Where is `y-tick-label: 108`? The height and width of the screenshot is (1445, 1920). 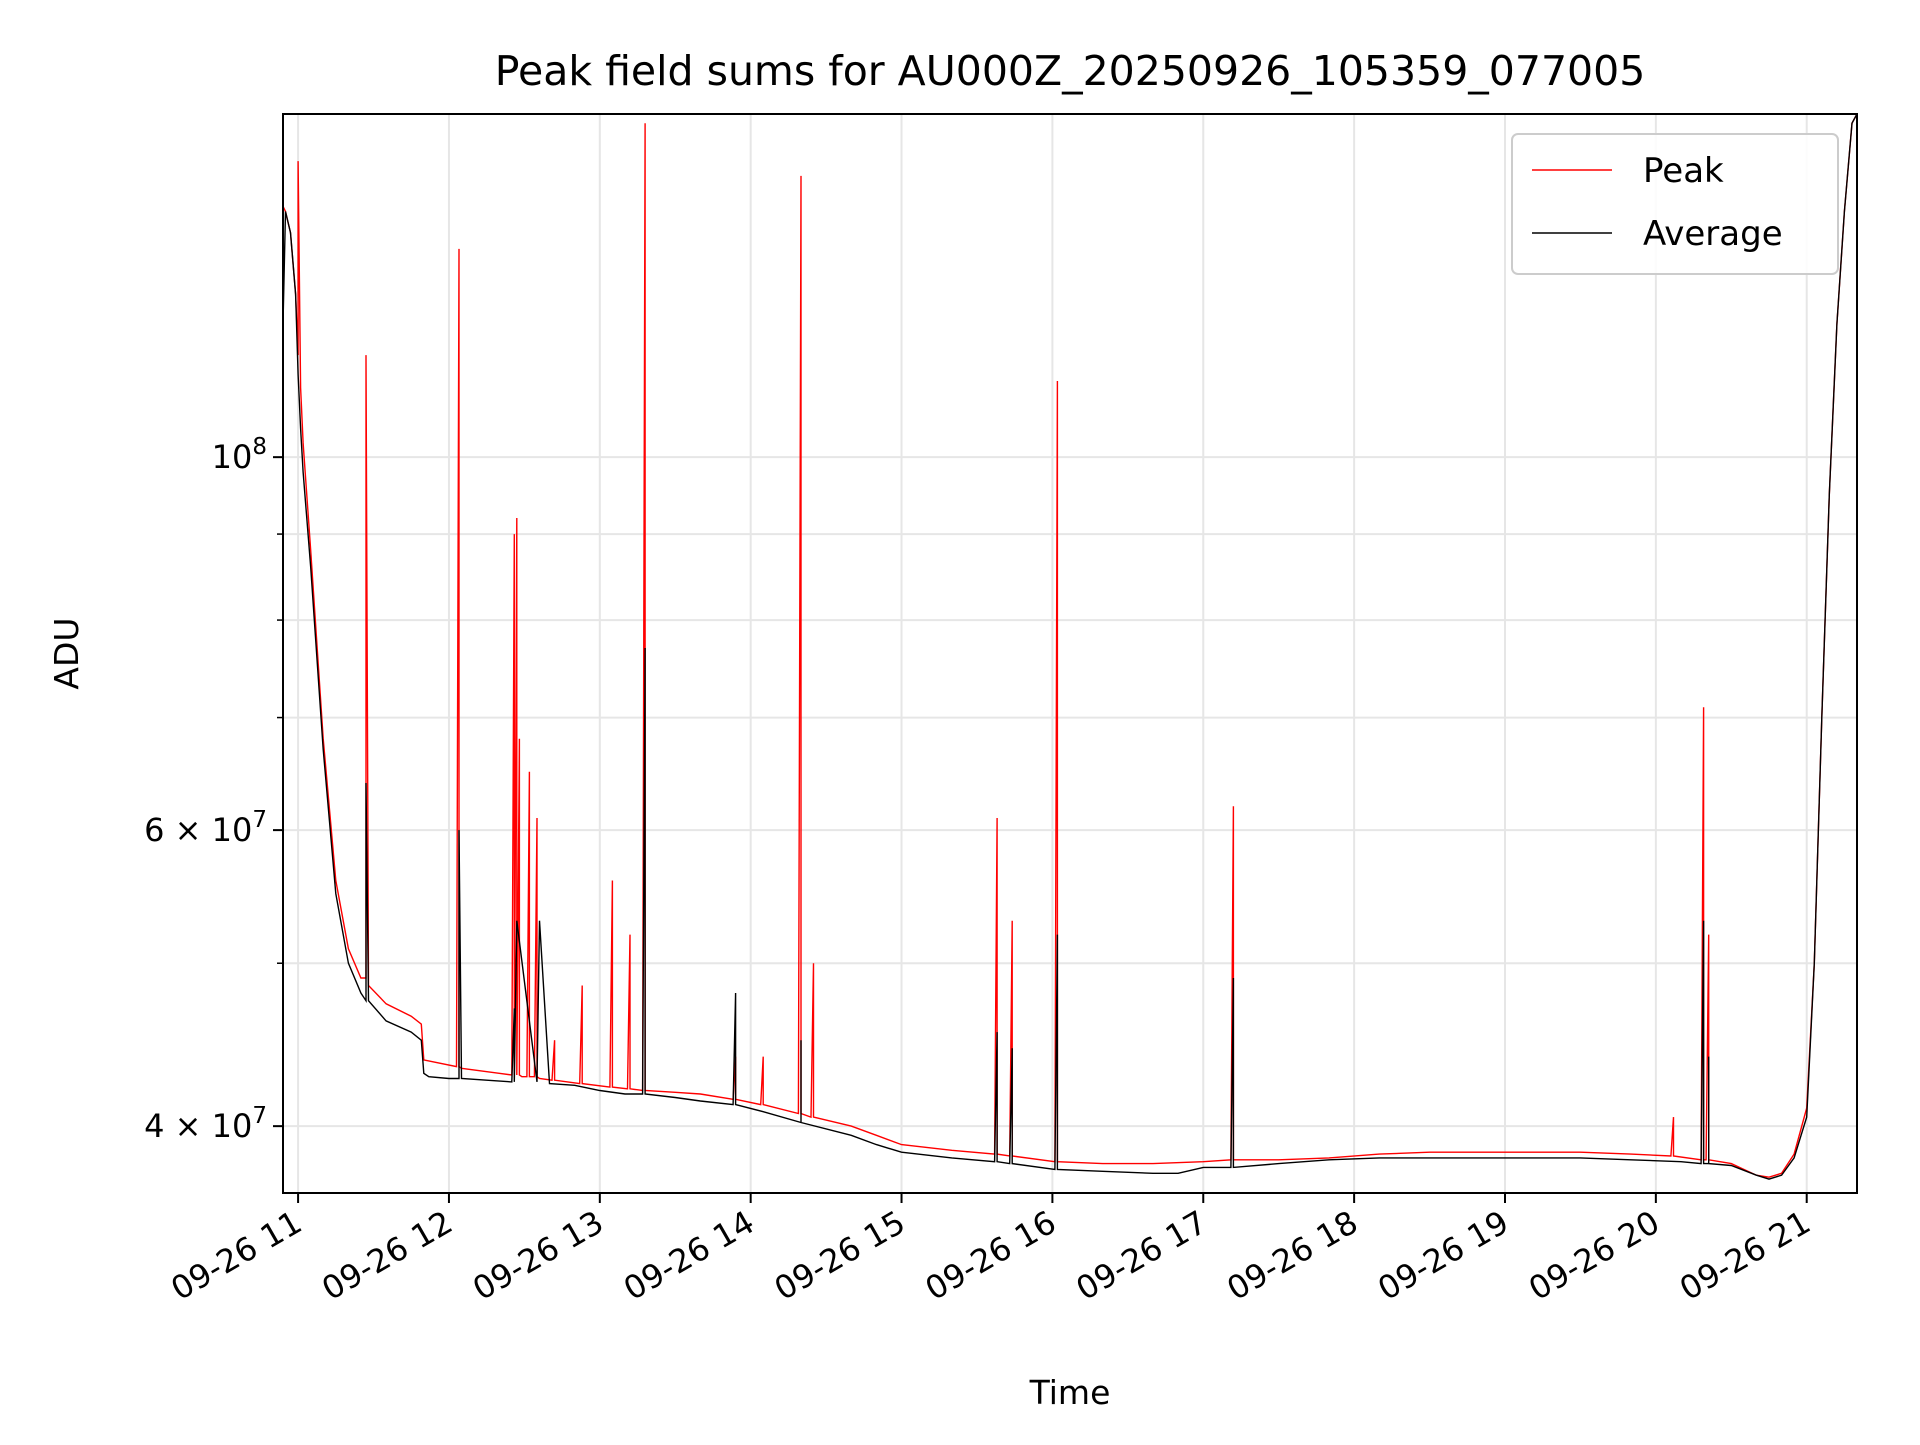 y-tick-label: 108 is located at coordinates (239, 455).